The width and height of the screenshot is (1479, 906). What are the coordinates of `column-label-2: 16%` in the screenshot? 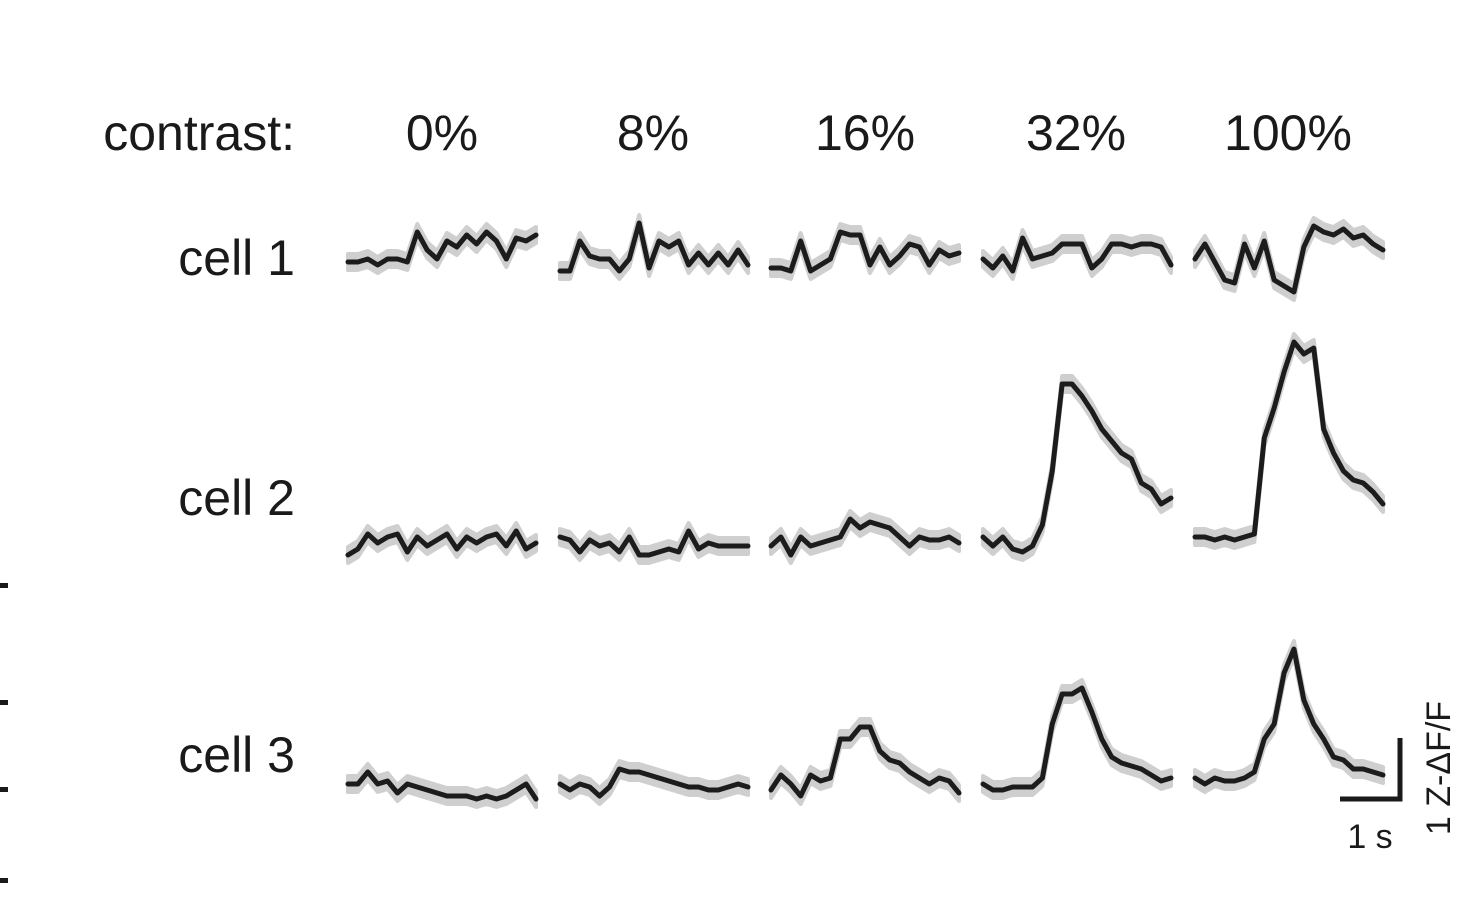 It's located at (865, 133).